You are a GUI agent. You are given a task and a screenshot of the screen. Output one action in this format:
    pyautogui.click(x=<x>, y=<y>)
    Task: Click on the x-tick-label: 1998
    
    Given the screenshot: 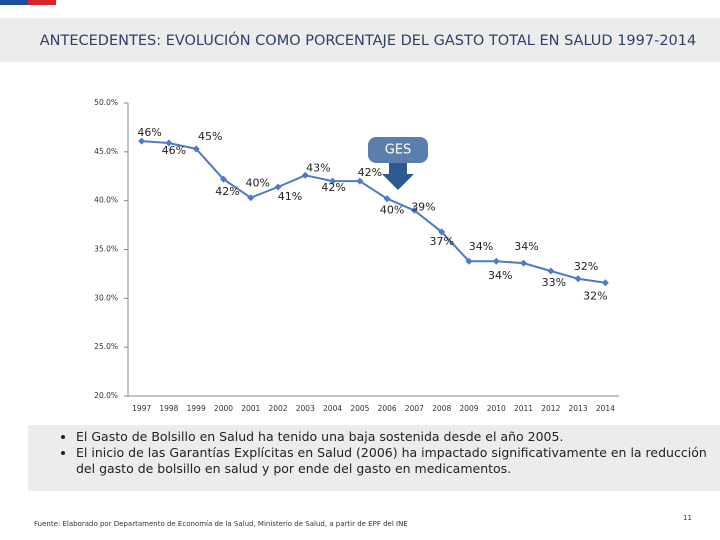 What is the action you would take?
    pyautogui.click(x=168, y=408)
    